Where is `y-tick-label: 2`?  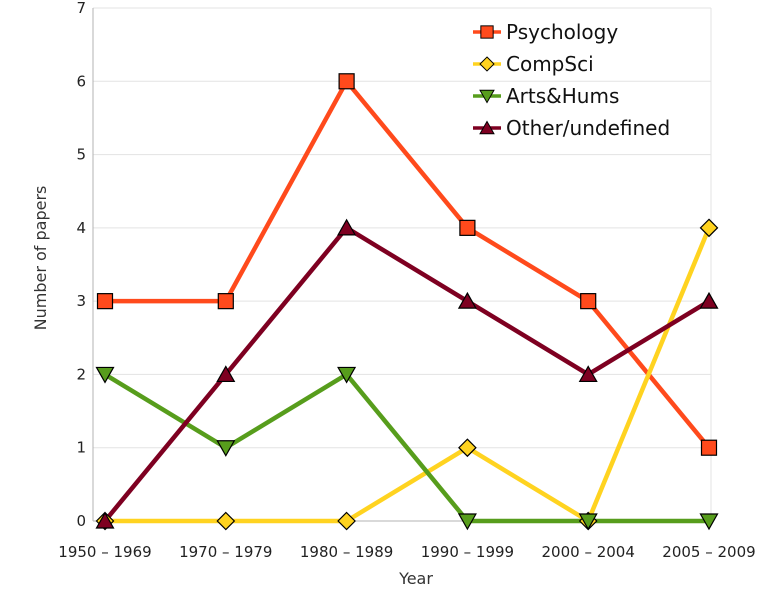
y-tick-label: 2 is located at coordinates (81, 374).